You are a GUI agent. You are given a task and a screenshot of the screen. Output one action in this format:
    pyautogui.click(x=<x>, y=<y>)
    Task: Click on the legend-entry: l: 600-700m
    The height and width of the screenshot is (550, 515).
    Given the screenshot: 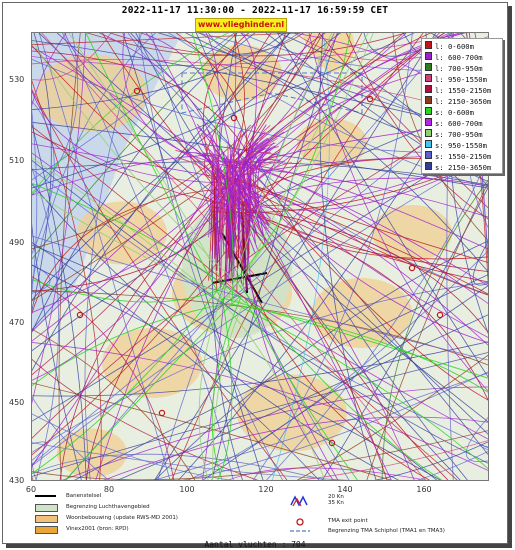 What is the action you would take?
    pyautogui.click(x=454, y=57)
    